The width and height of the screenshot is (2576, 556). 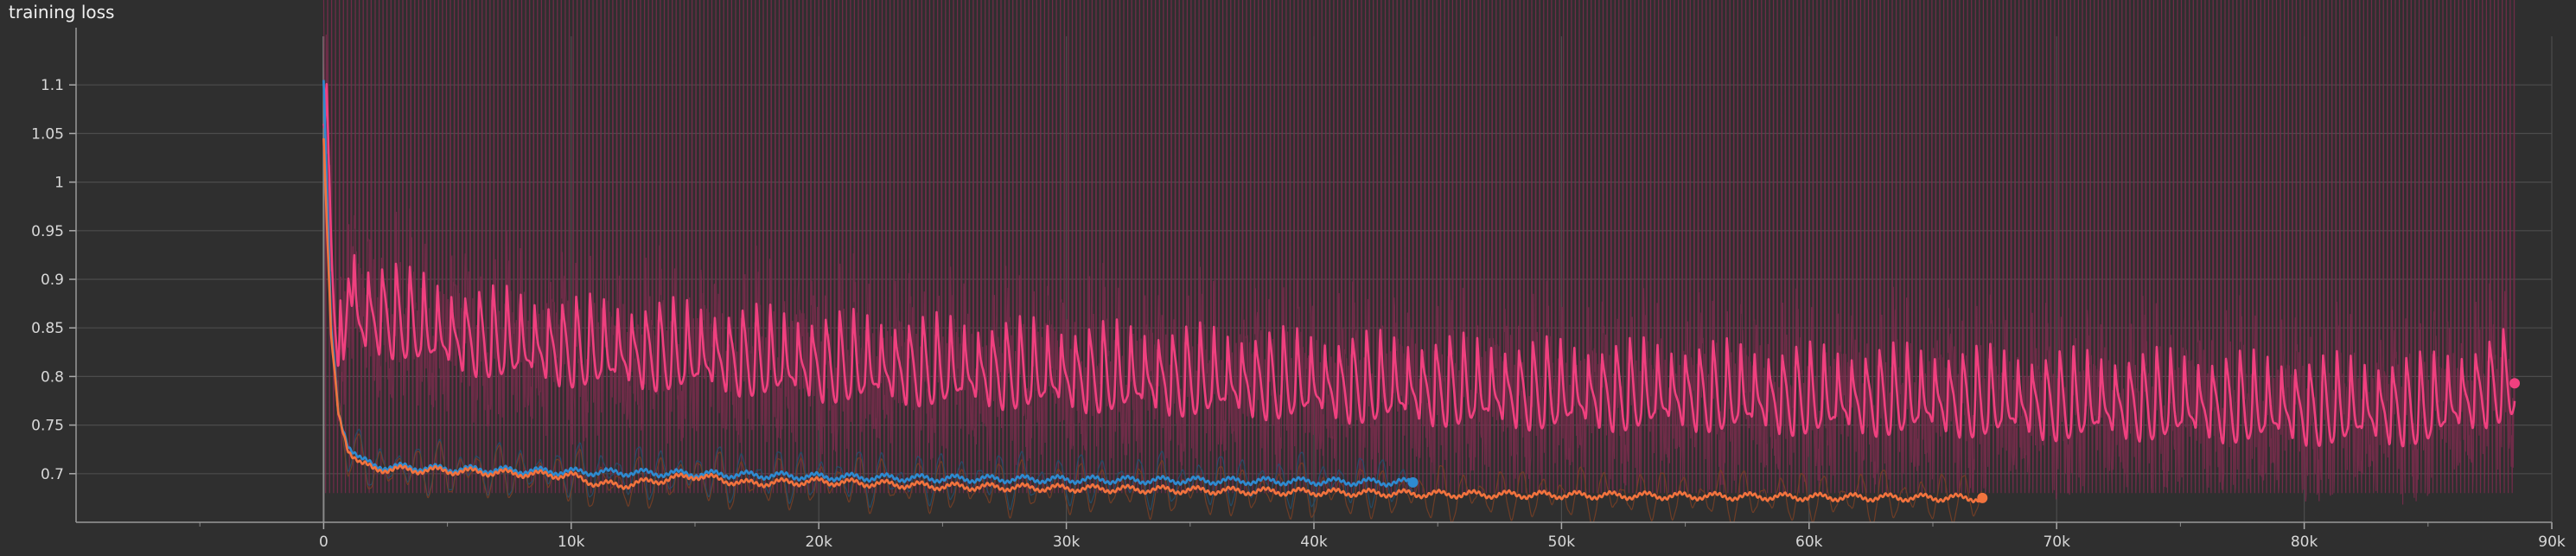 I want to click on x-tick-label: 0, so click(x=323, y=542).